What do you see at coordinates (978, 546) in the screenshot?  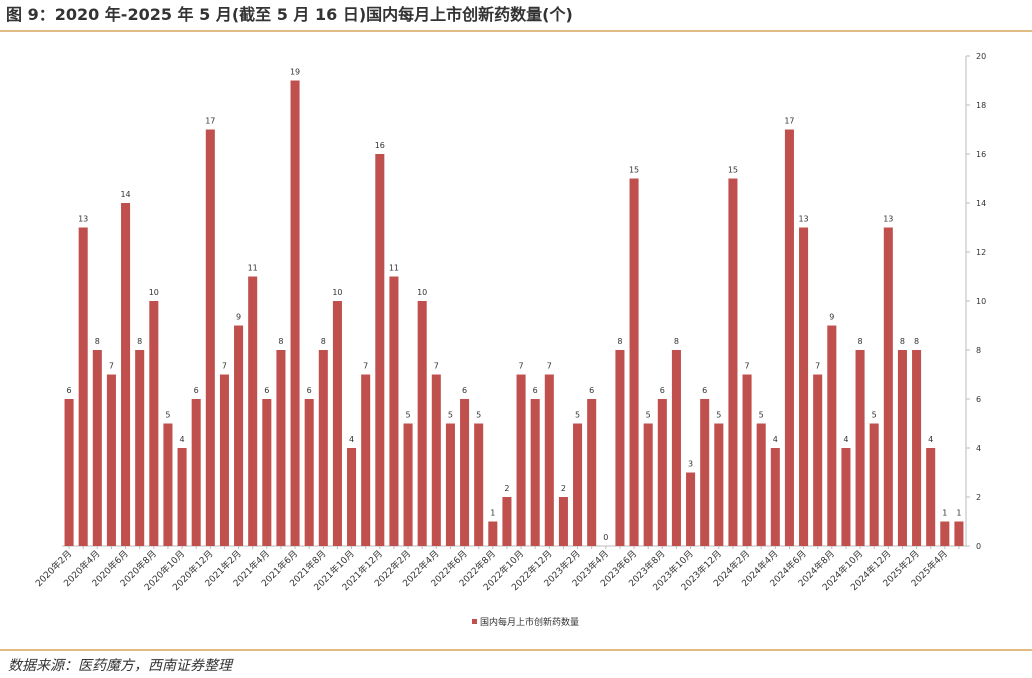 I see `y-tick-label: 0` at bounding box center [978, 546].